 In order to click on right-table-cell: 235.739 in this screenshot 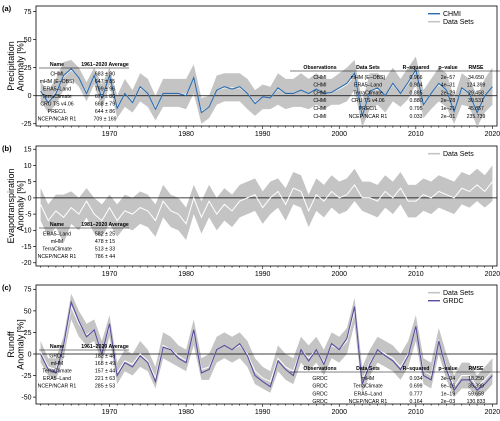, I will do `click(476, 117)`.